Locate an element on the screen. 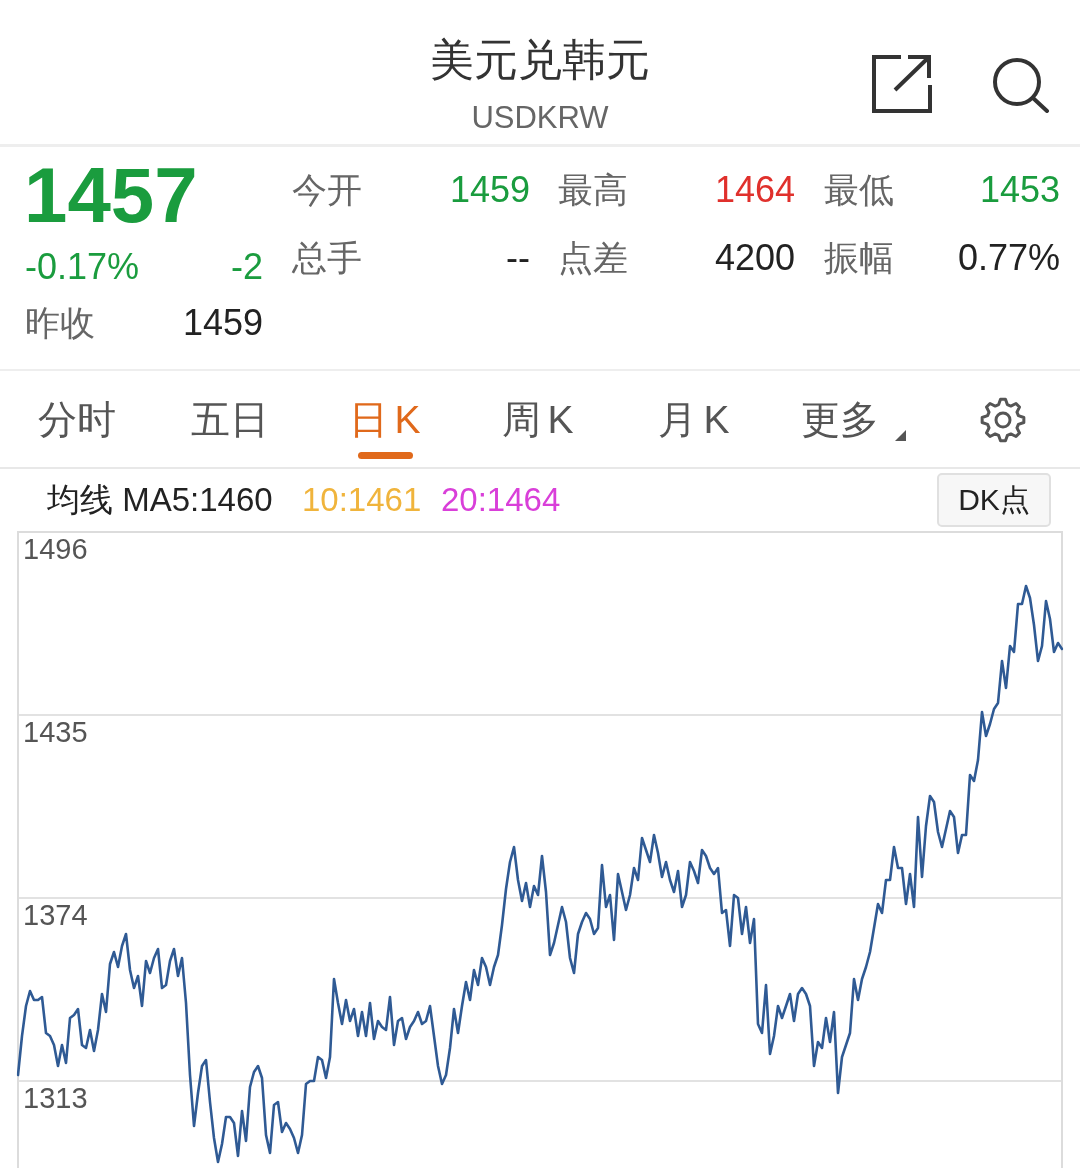  text: 昨收 is located at coordinates (60, 323).